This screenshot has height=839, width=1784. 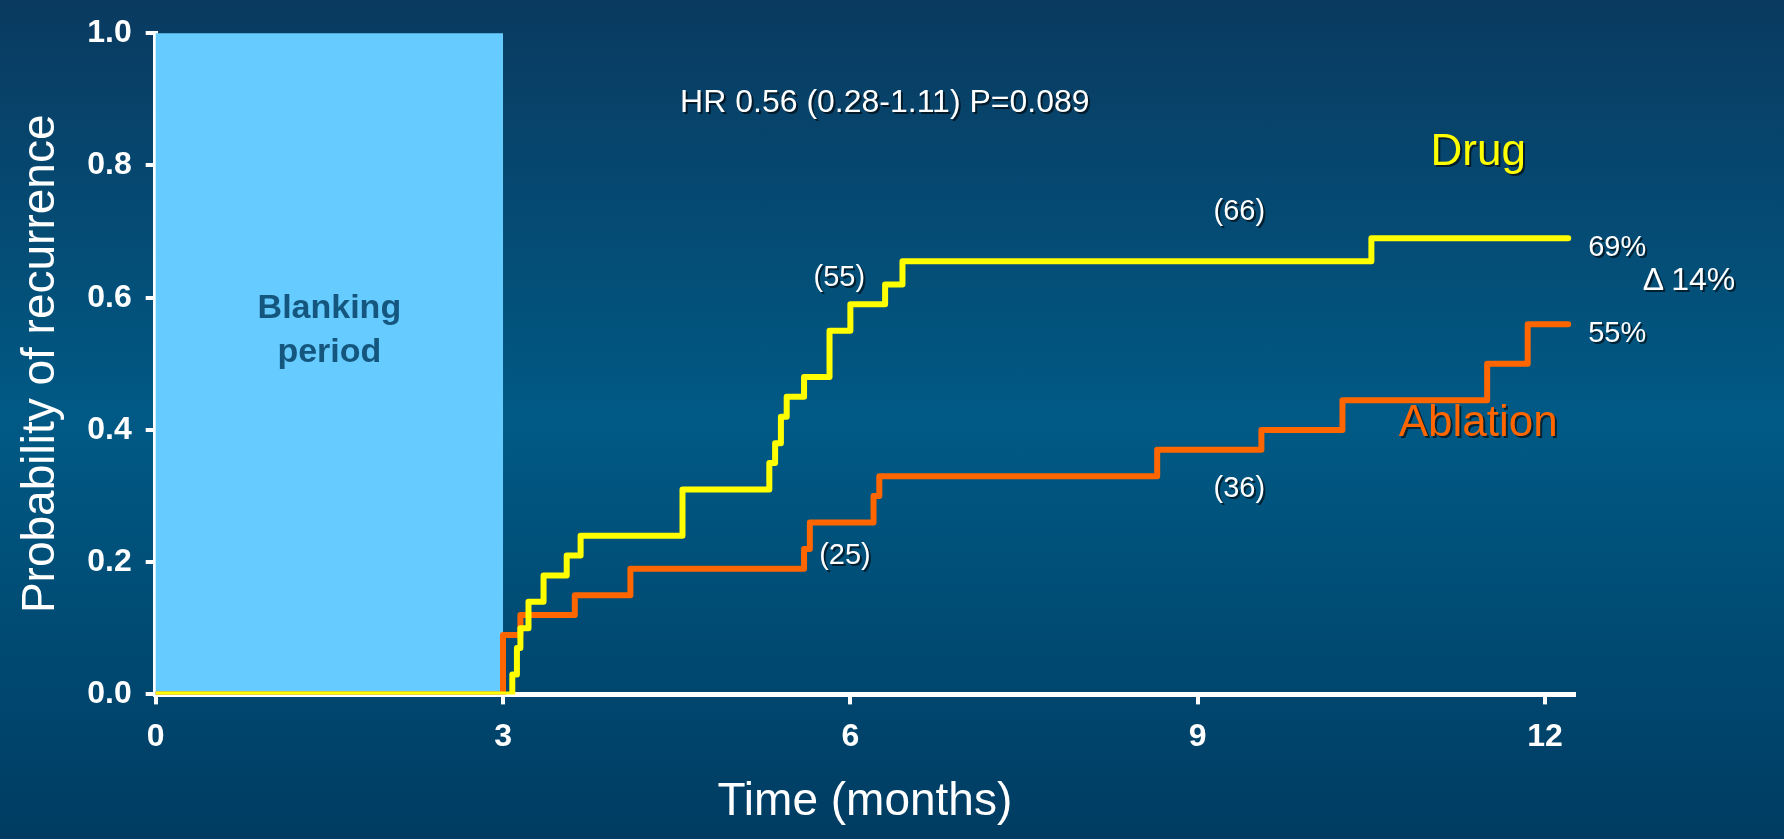 What do you see at coordinates (1617, 332) in the screenshot?
I see `annotation: 55%` at bounding box center [1617, 332].